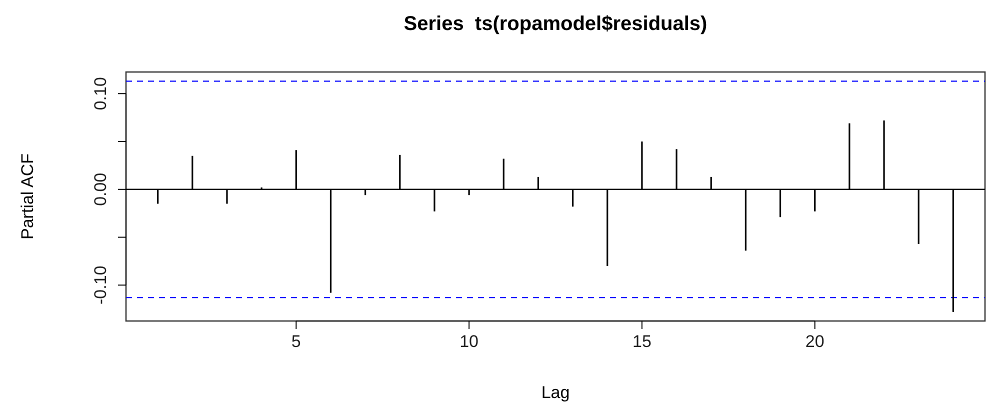 The height and width of the screenshot is (405, 991). I want to click on chart-title: Series ts(ropamodel$residuals), so click(556, 24).